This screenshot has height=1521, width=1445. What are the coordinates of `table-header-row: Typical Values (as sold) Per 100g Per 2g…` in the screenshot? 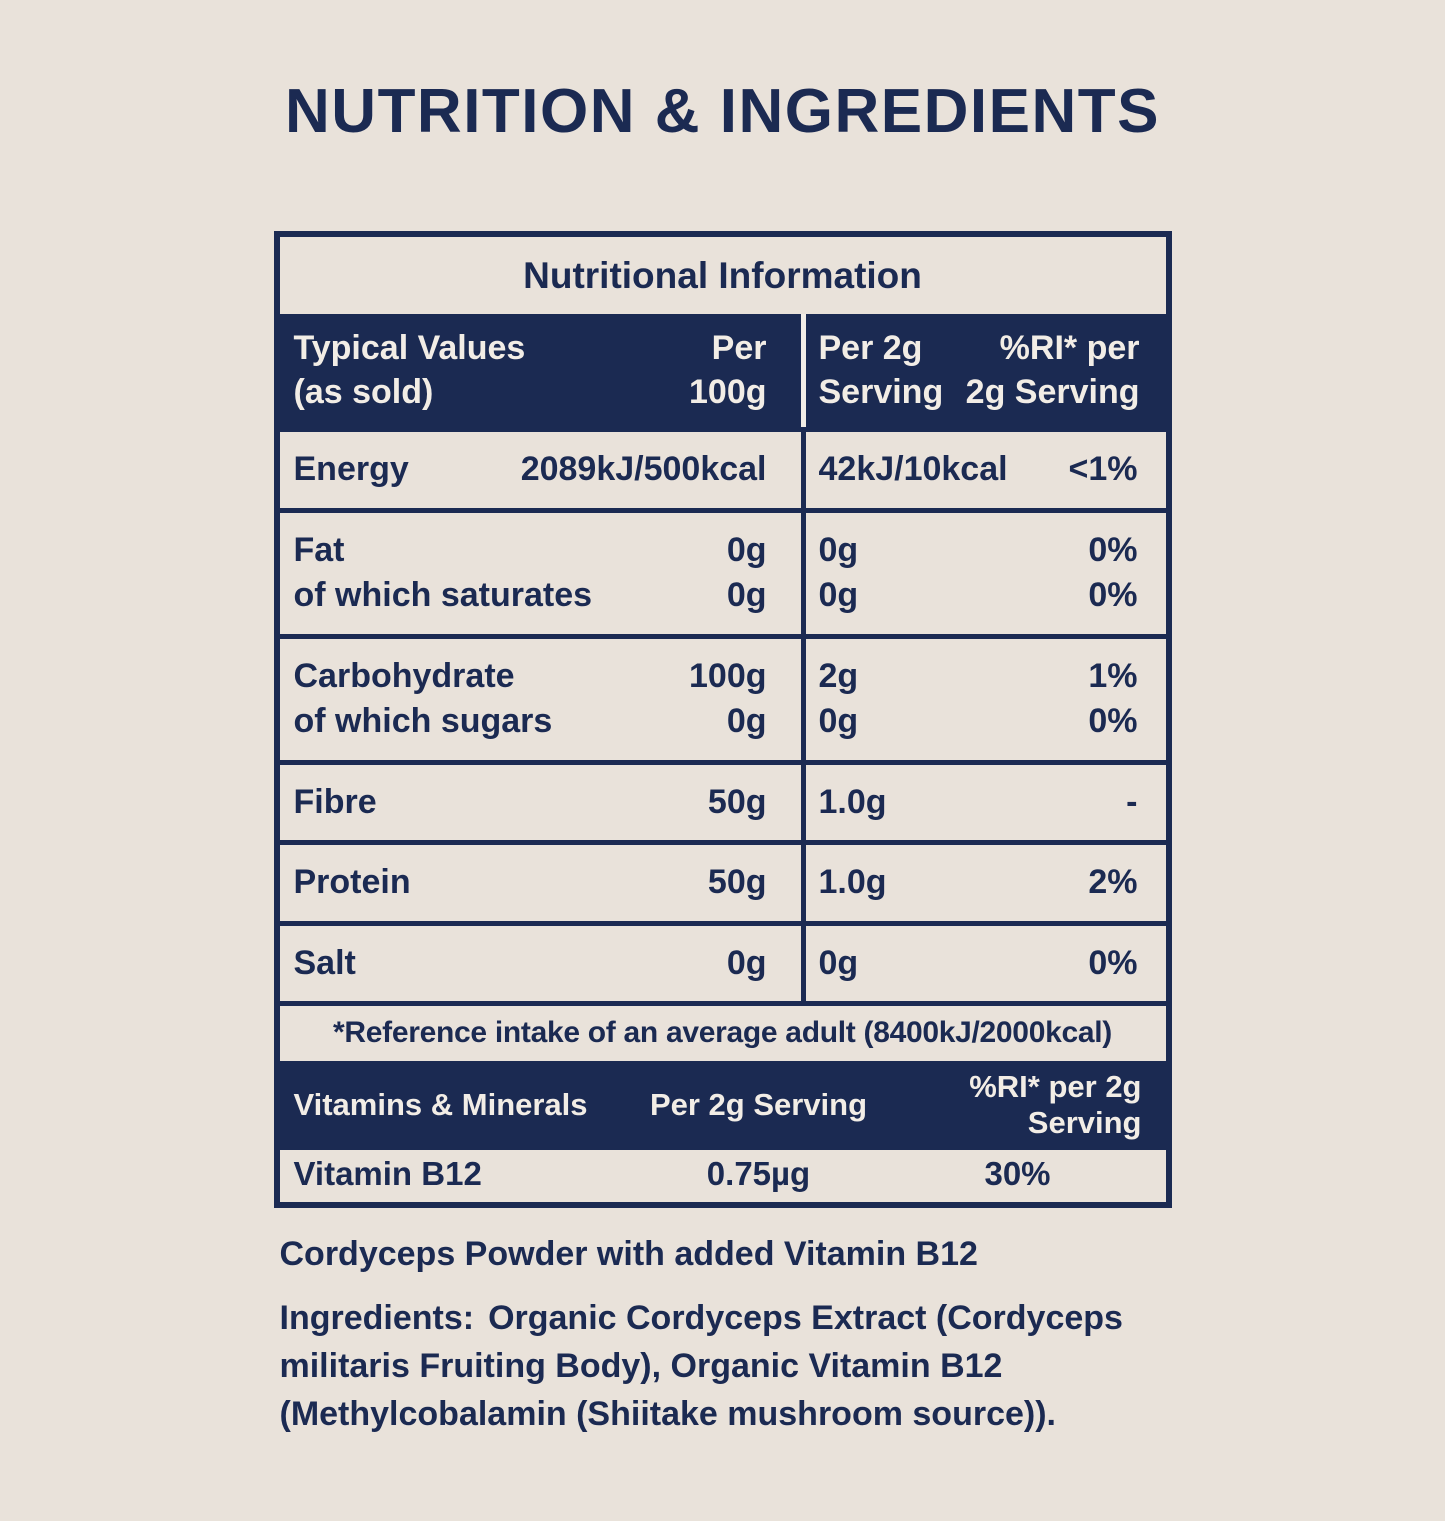 It's located at (722, 371).